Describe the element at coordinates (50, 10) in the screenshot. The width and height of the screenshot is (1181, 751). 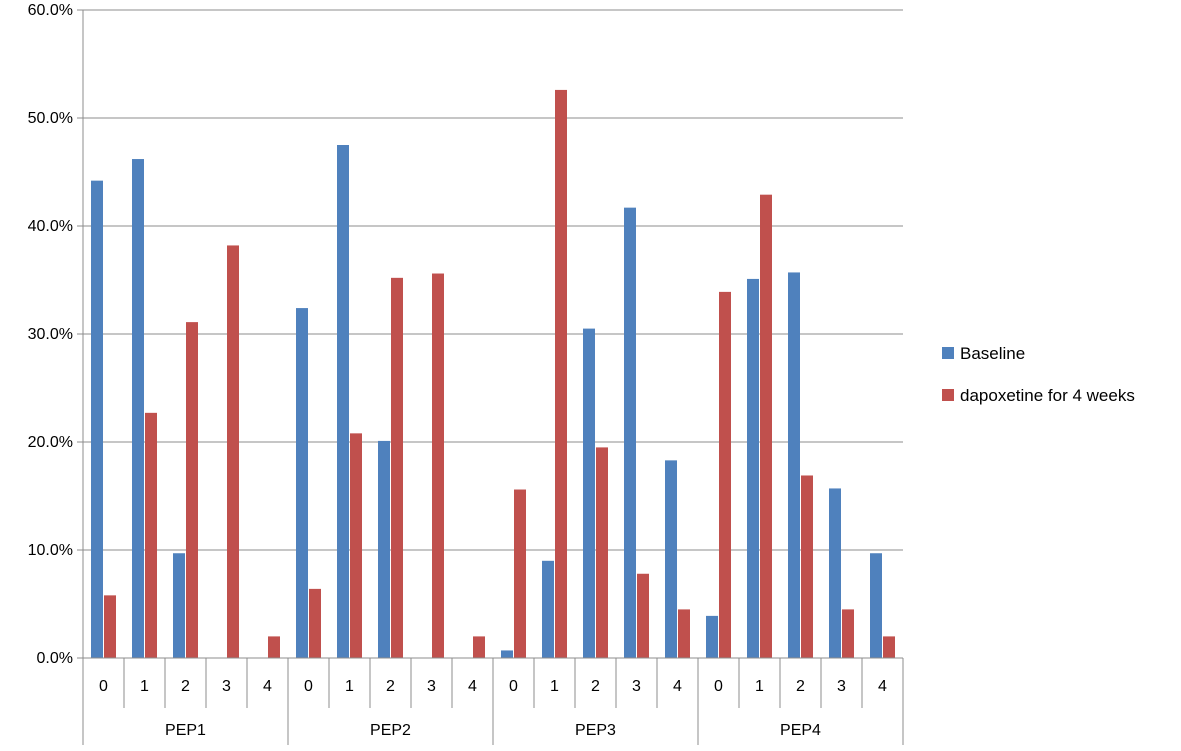
I see `y-tick-label: 60.0%` at that location.